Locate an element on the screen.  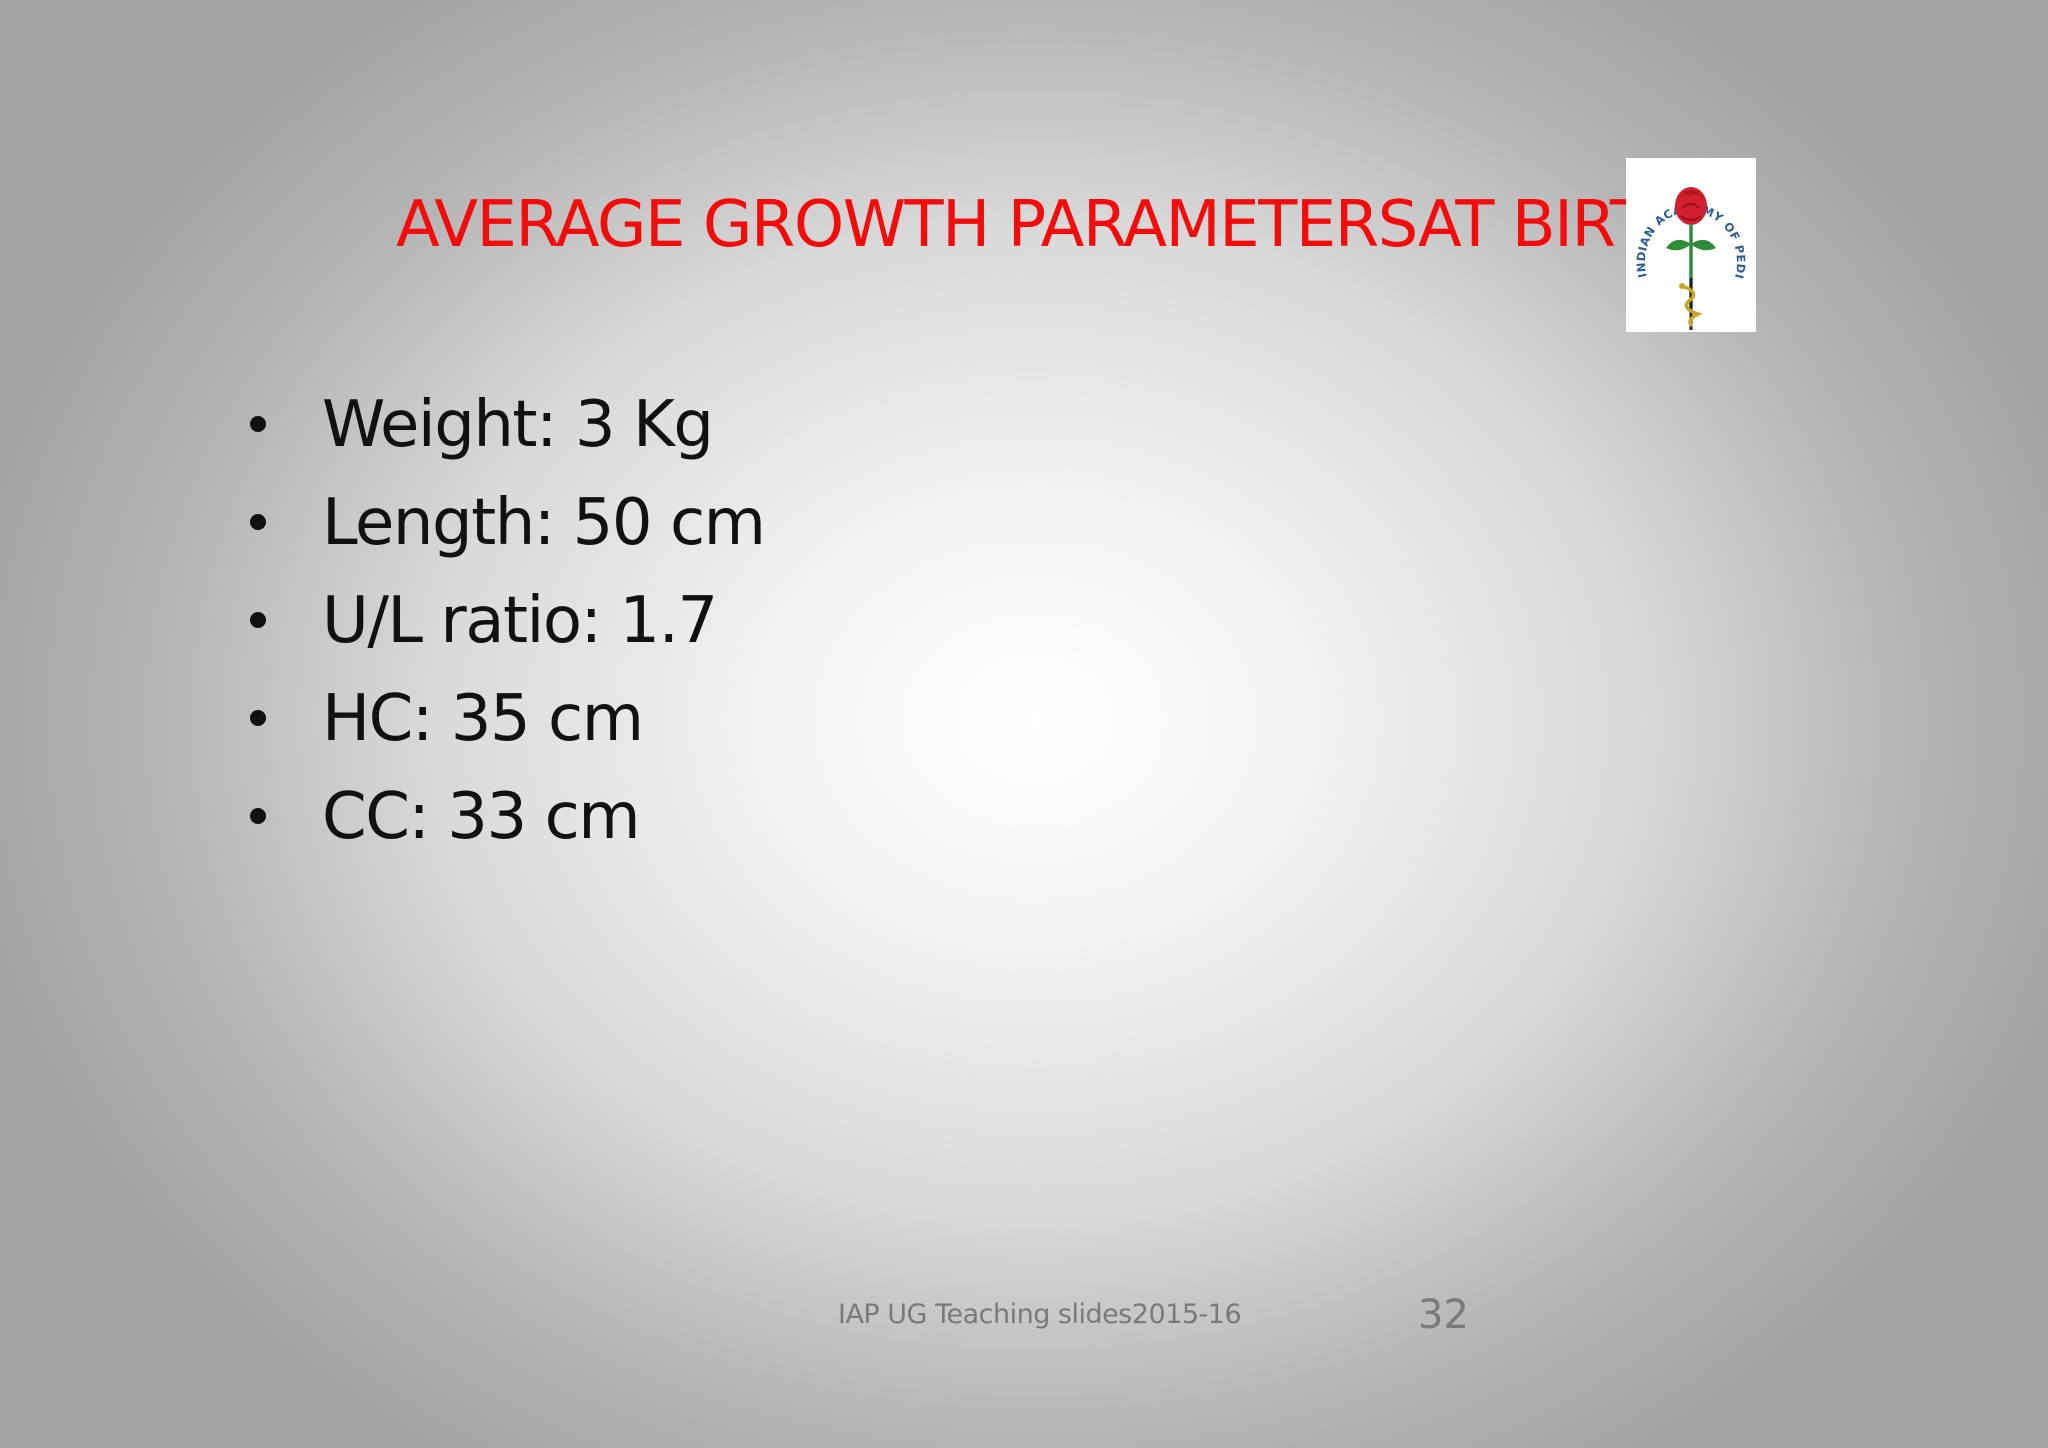
bullet-text: Weight: 3 Kg is located at coordinates (518, 425).